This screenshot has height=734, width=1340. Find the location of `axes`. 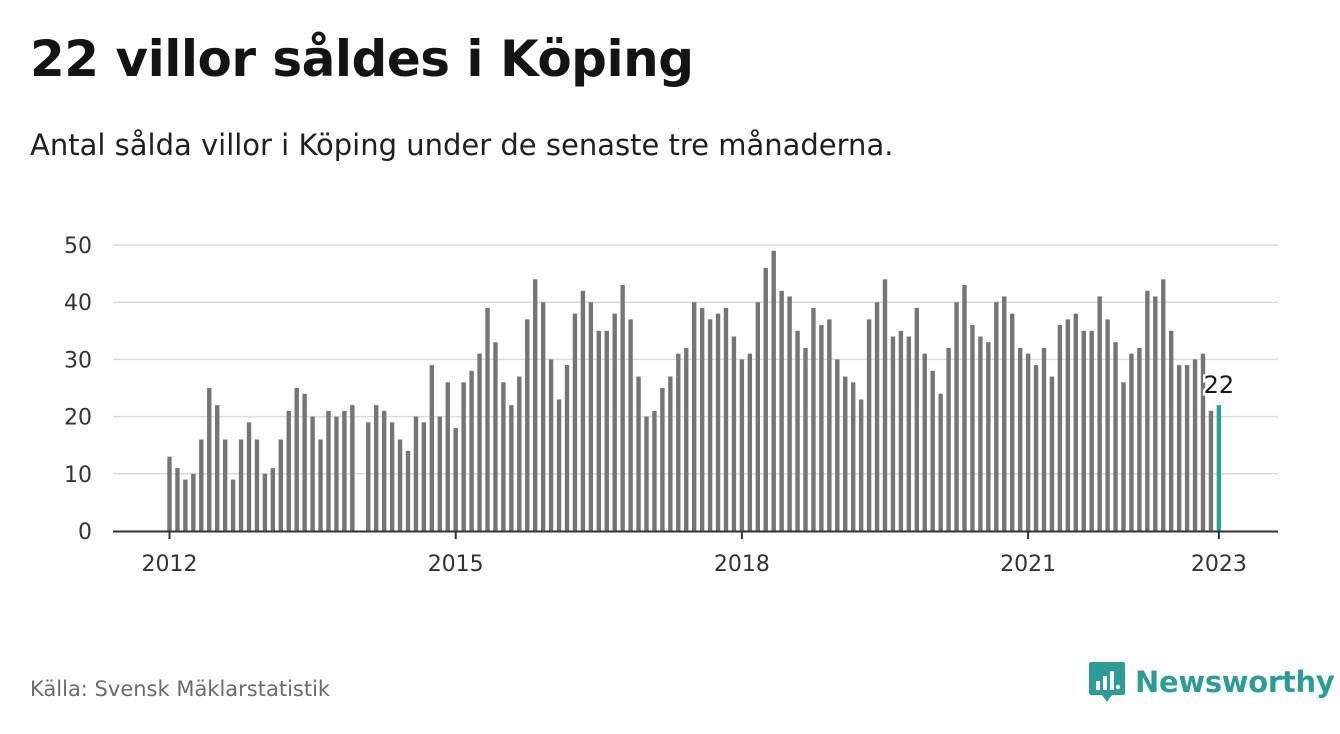

axes is located at coordinates (695, 534).